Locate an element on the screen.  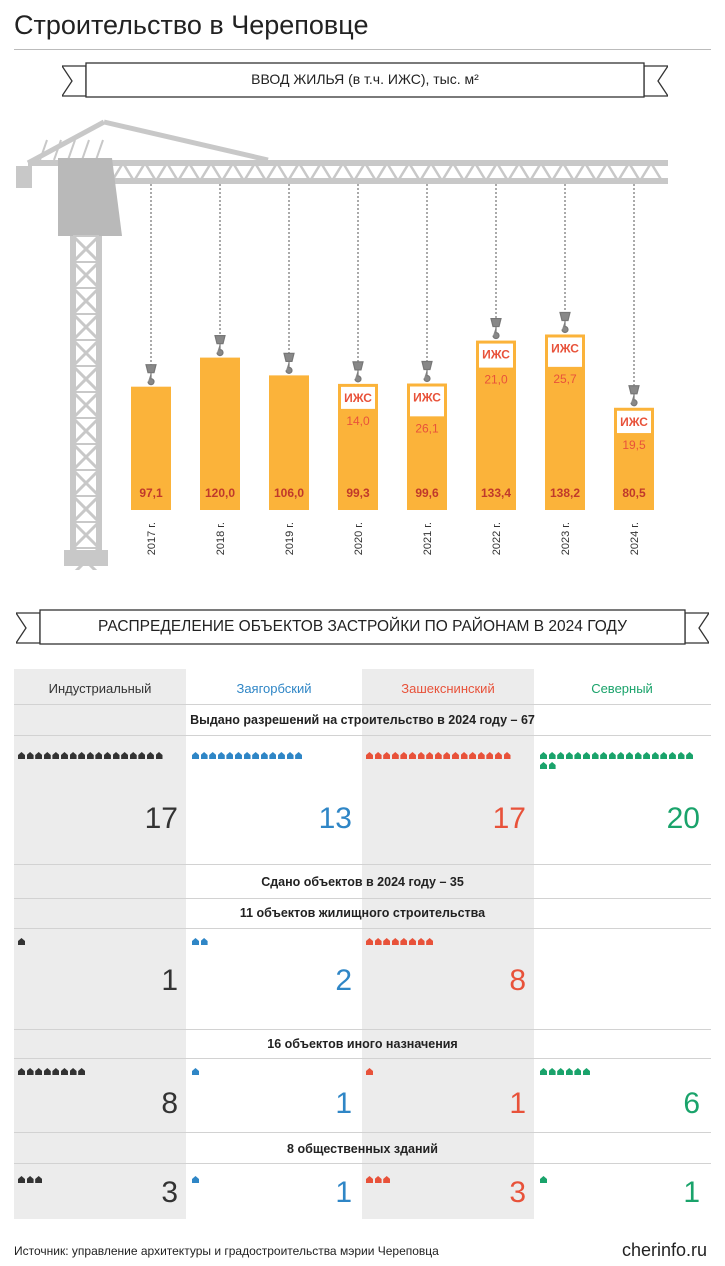
banner-ribbon is located at coordinates (362, 627).